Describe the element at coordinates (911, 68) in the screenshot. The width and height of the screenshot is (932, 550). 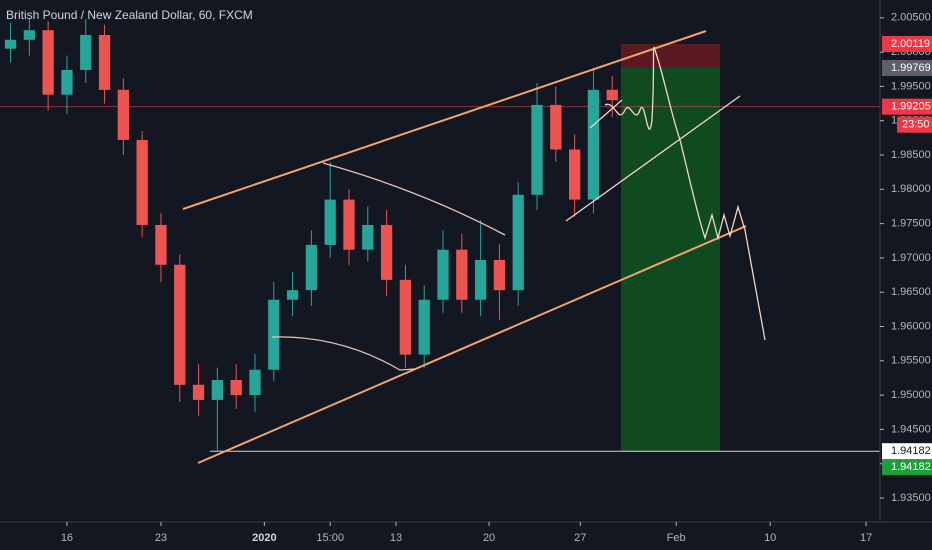
I see `entry-label: 1.99769` at that location.